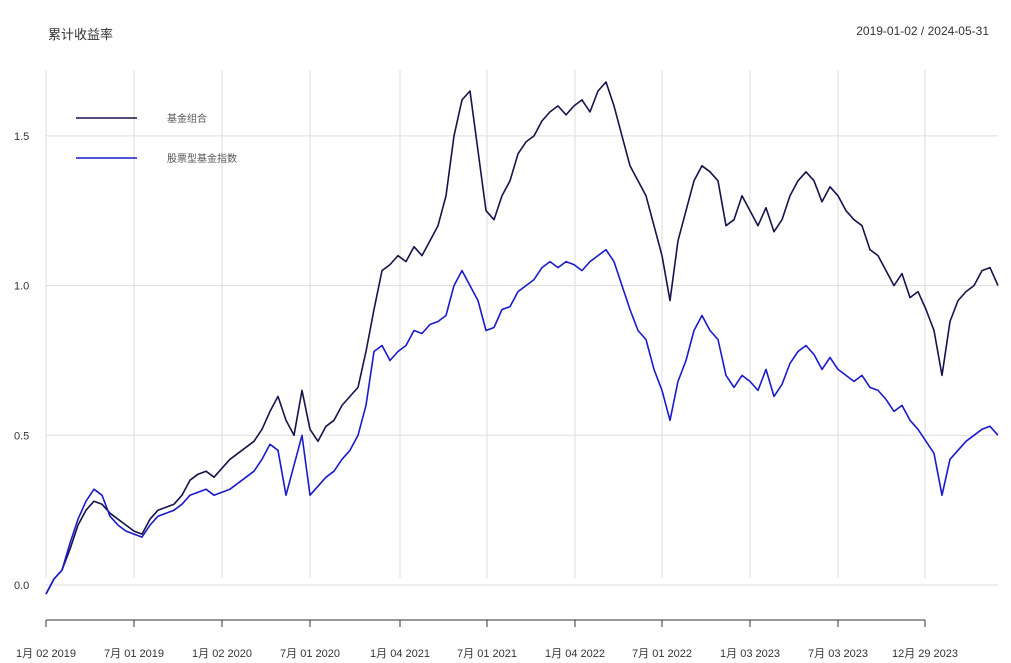  I want to click on legend-label: 基金组合, so click(187, 118).